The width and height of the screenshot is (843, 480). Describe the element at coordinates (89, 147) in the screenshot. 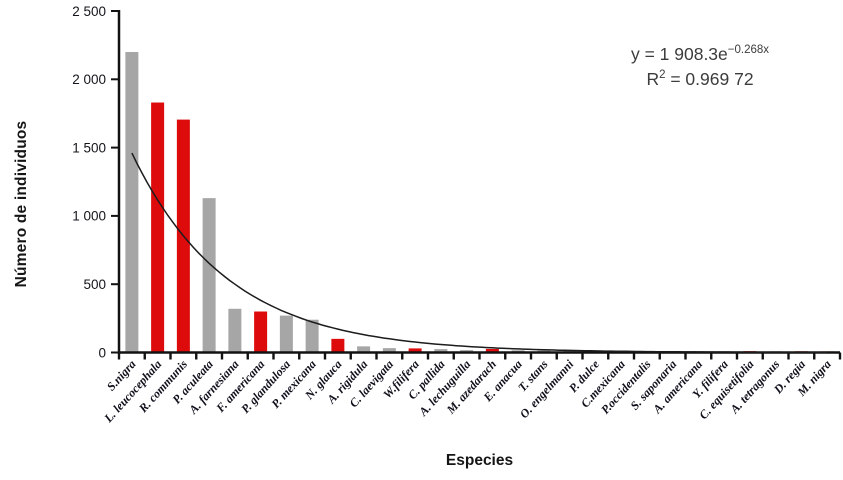

I see `y-tick-label: 1 500` at that location.